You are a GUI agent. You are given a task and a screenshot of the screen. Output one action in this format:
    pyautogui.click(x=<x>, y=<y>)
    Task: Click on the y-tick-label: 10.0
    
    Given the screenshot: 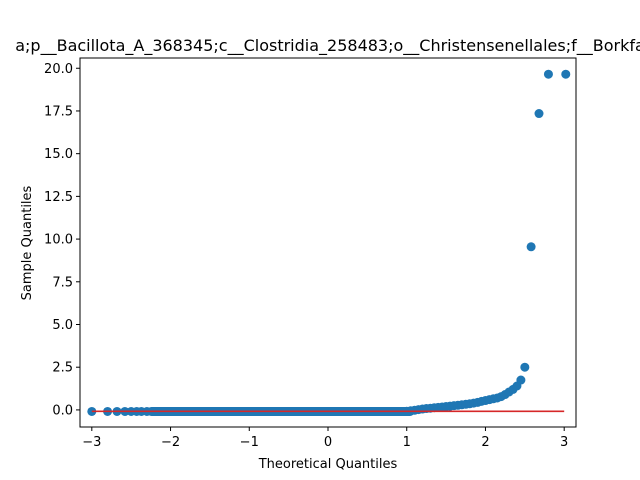 What is the action you would take?
    pyautogui.click(x=58, y=240)
    